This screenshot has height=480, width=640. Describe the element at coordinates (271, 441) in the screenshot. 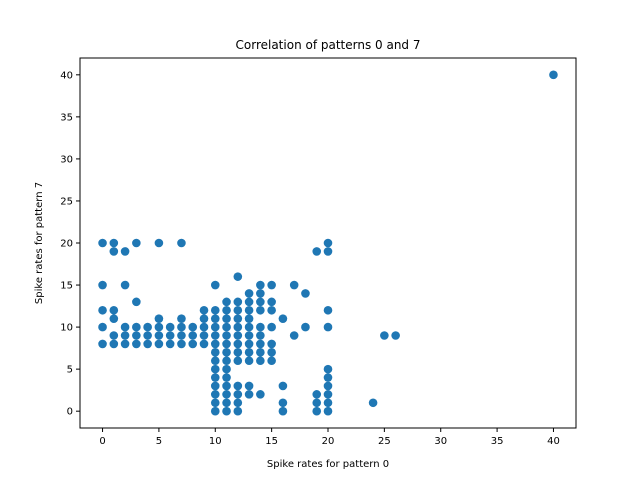

I see `x-tick-label: 15` at that location.